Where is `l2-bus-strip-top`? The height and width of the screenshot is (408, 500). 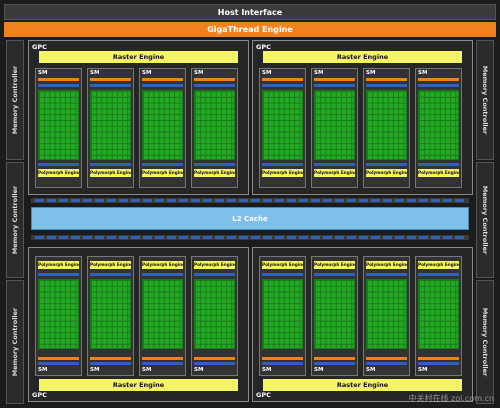
l2-bus-strip-top is located at coordinates (250, 200).